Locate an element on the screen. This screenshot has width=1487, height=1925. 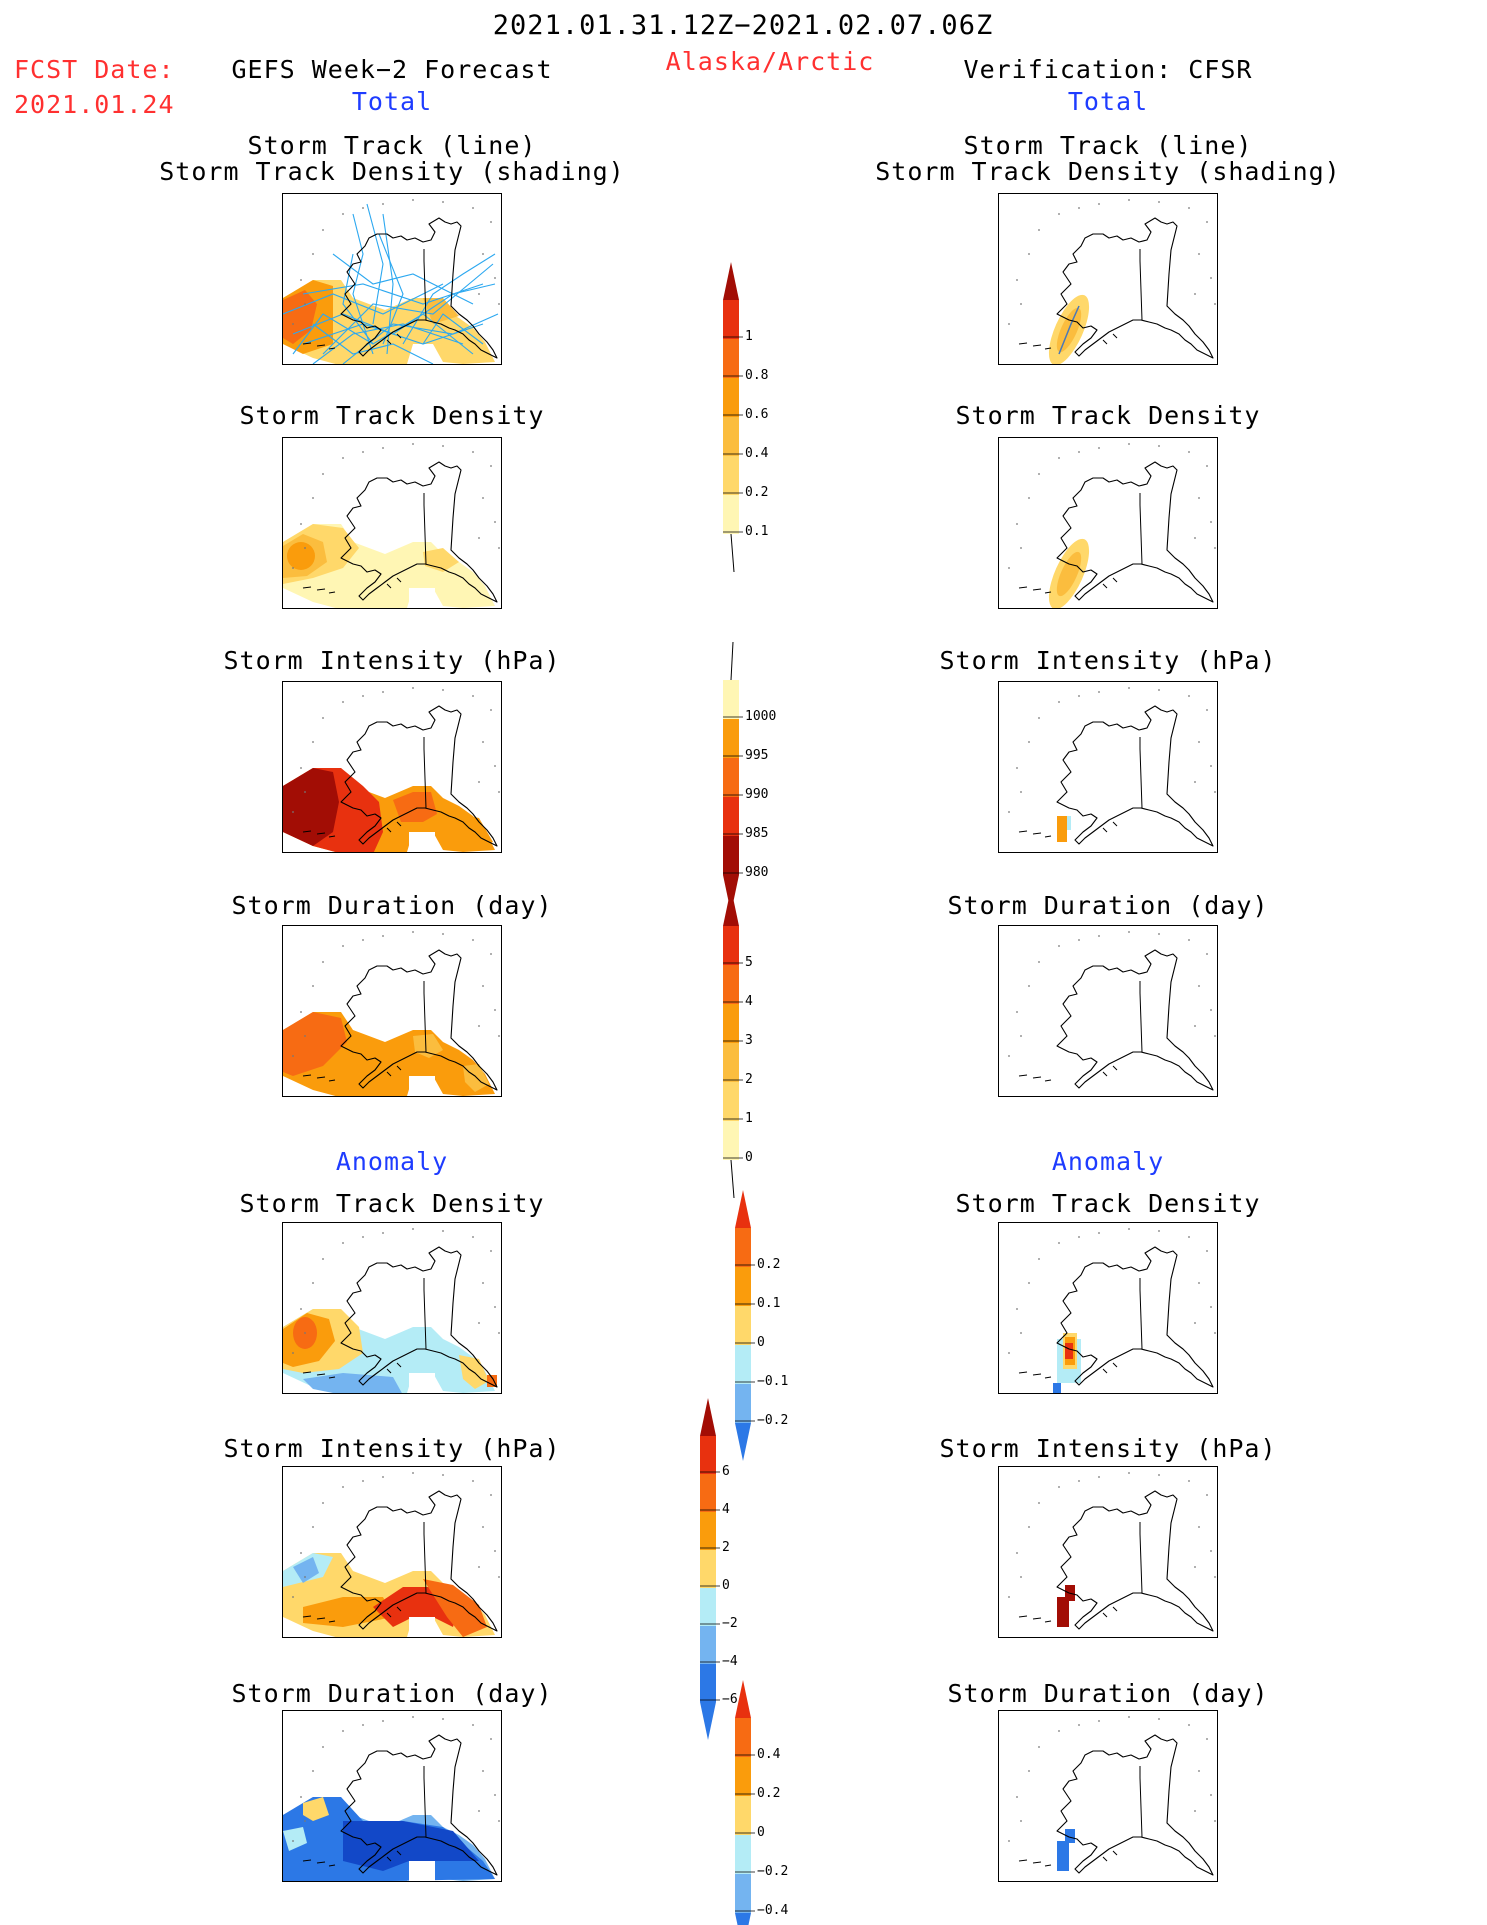
cb-duration-anom-arrow-top is located at coordinates (743, 1699).